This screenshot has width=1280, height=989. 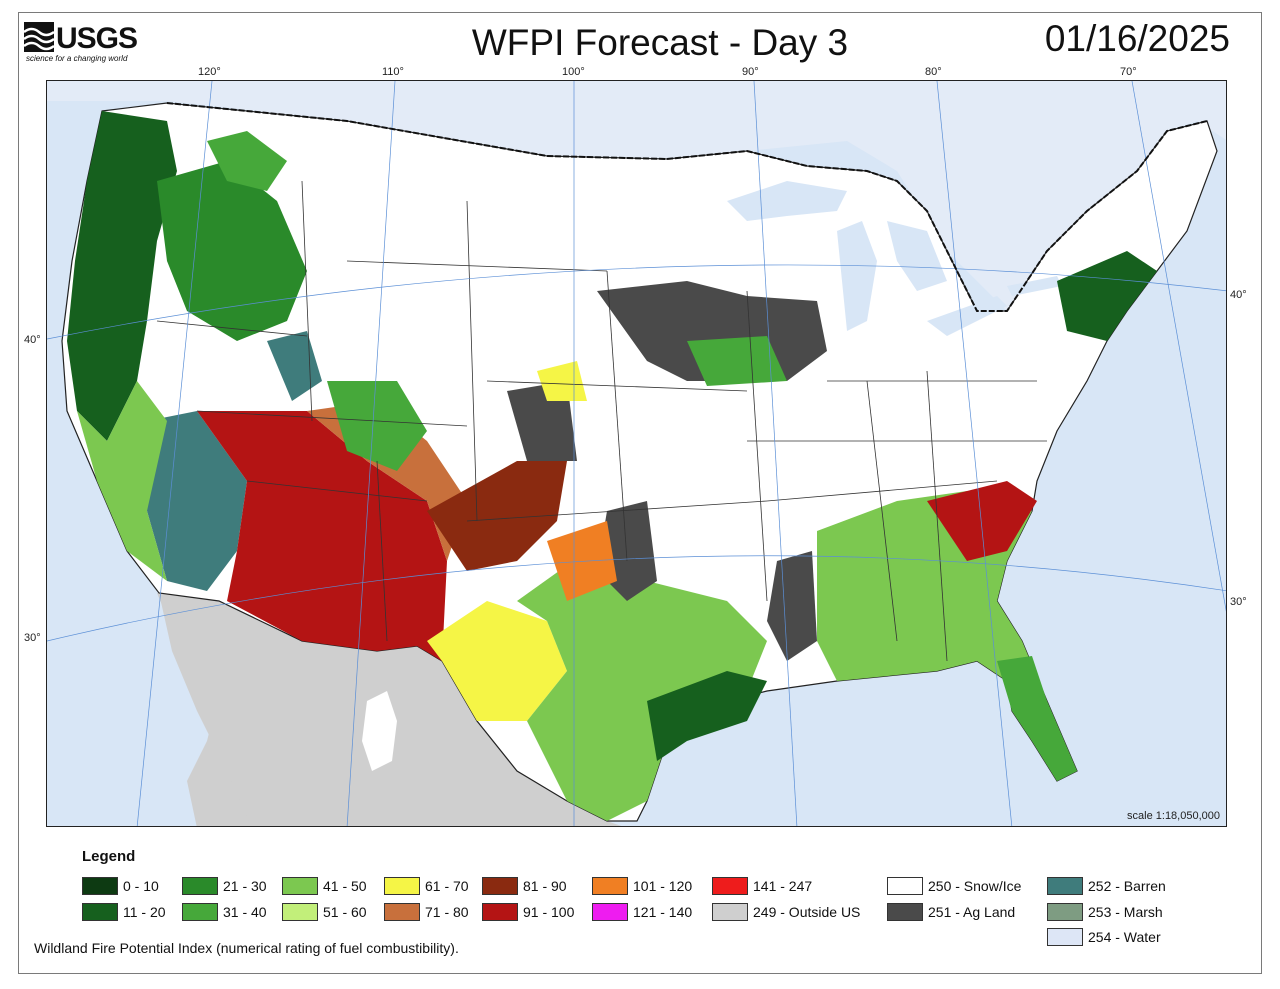 What do you see at coordinates (122, 276) in the screenshot?
I see `pacific-nw-green` at bounding box center [122, 276].